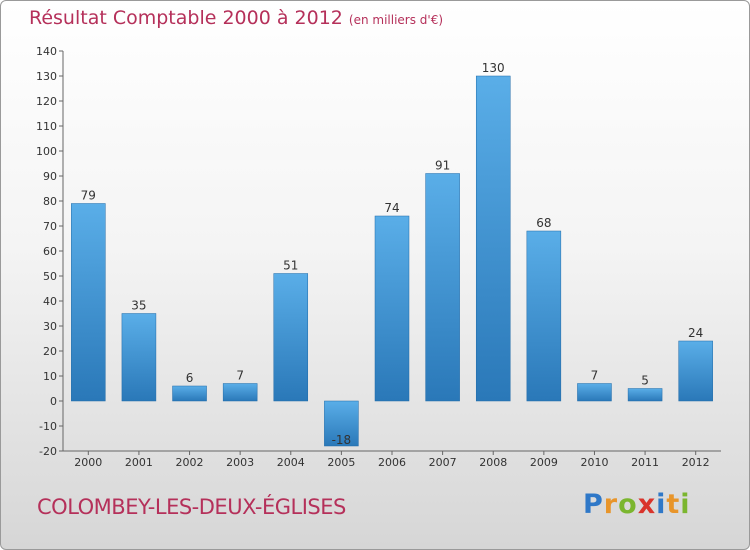 Image resolution: width=750 pixels, height=550 pixels. I want to click on x-tick-label: 2002, so click(190, 462).